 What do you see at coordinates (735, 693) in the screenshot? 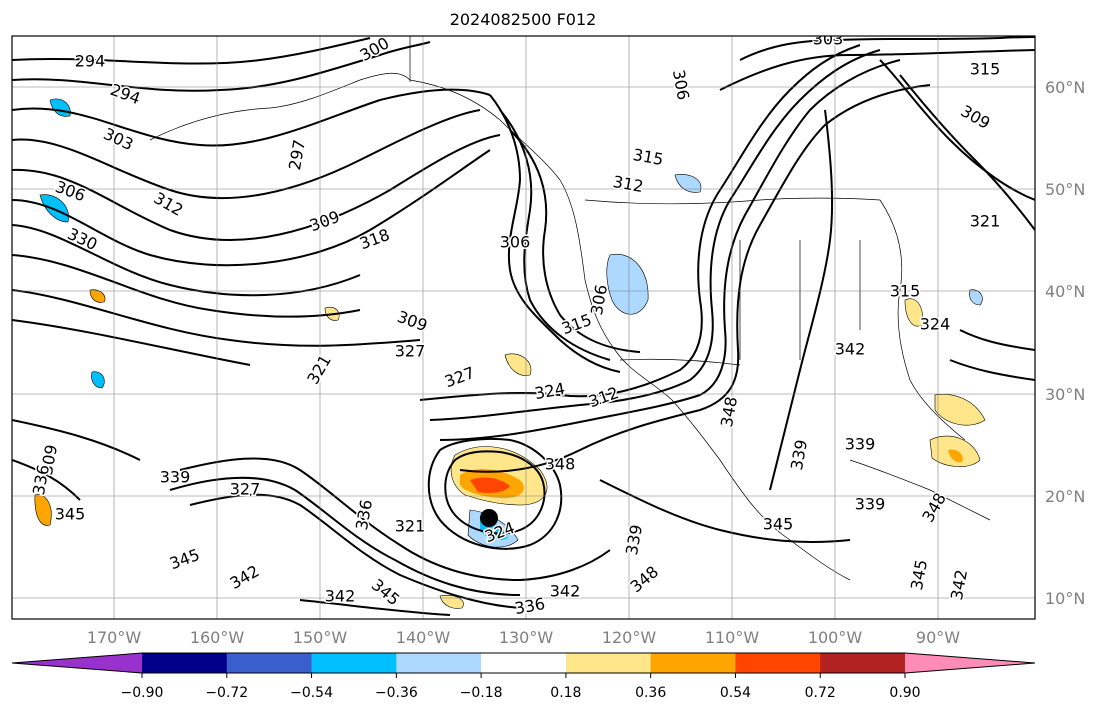
I see `colorbar-tick-label: 0.54` at bounding box center [735, 693].